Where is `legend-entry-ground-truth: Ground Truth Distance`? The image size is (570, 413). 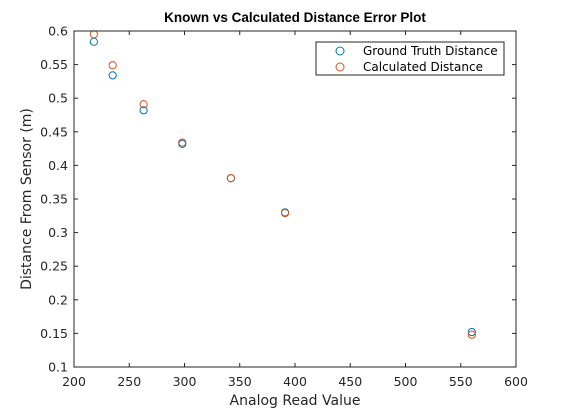
legend-entry-ground-truth: Ground Truth Distance is located at coordinates (430, 51).